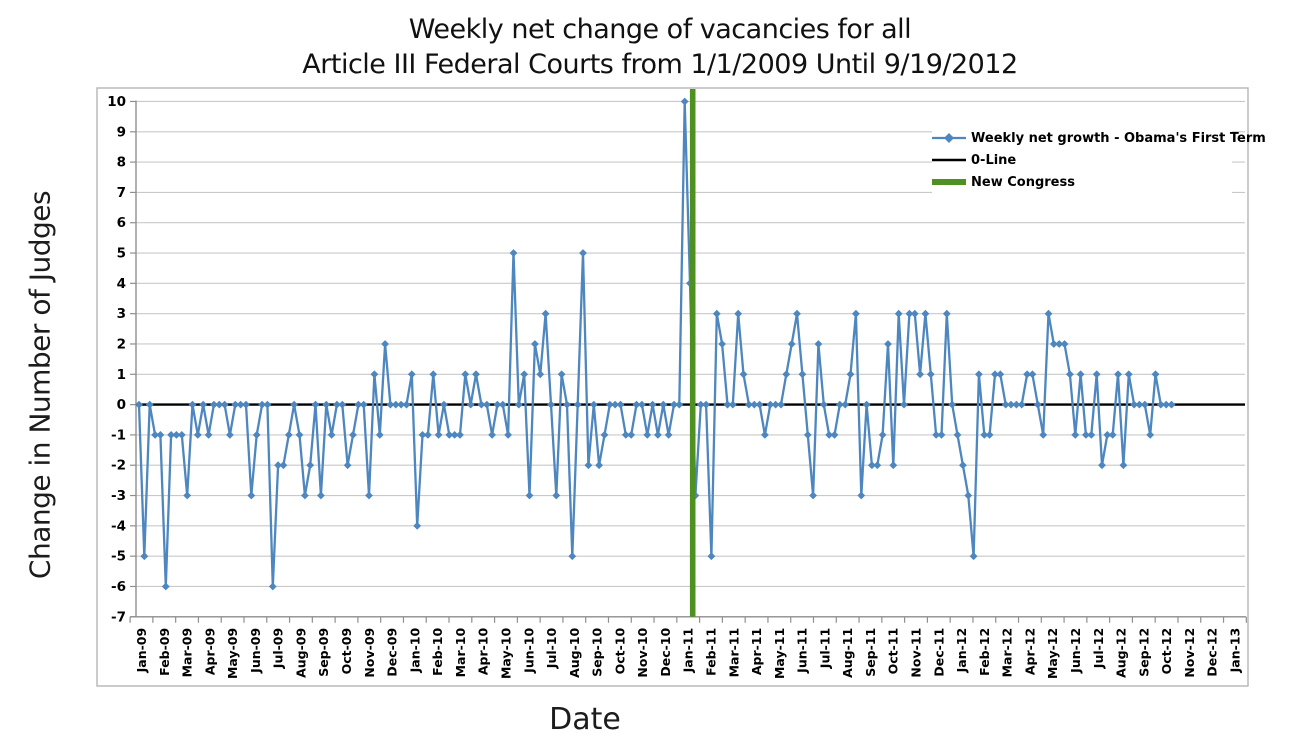  What do you see at coordinates (949, 160) in the screenshot?
I see `black-line-icon` at bounding box center [949, 160].